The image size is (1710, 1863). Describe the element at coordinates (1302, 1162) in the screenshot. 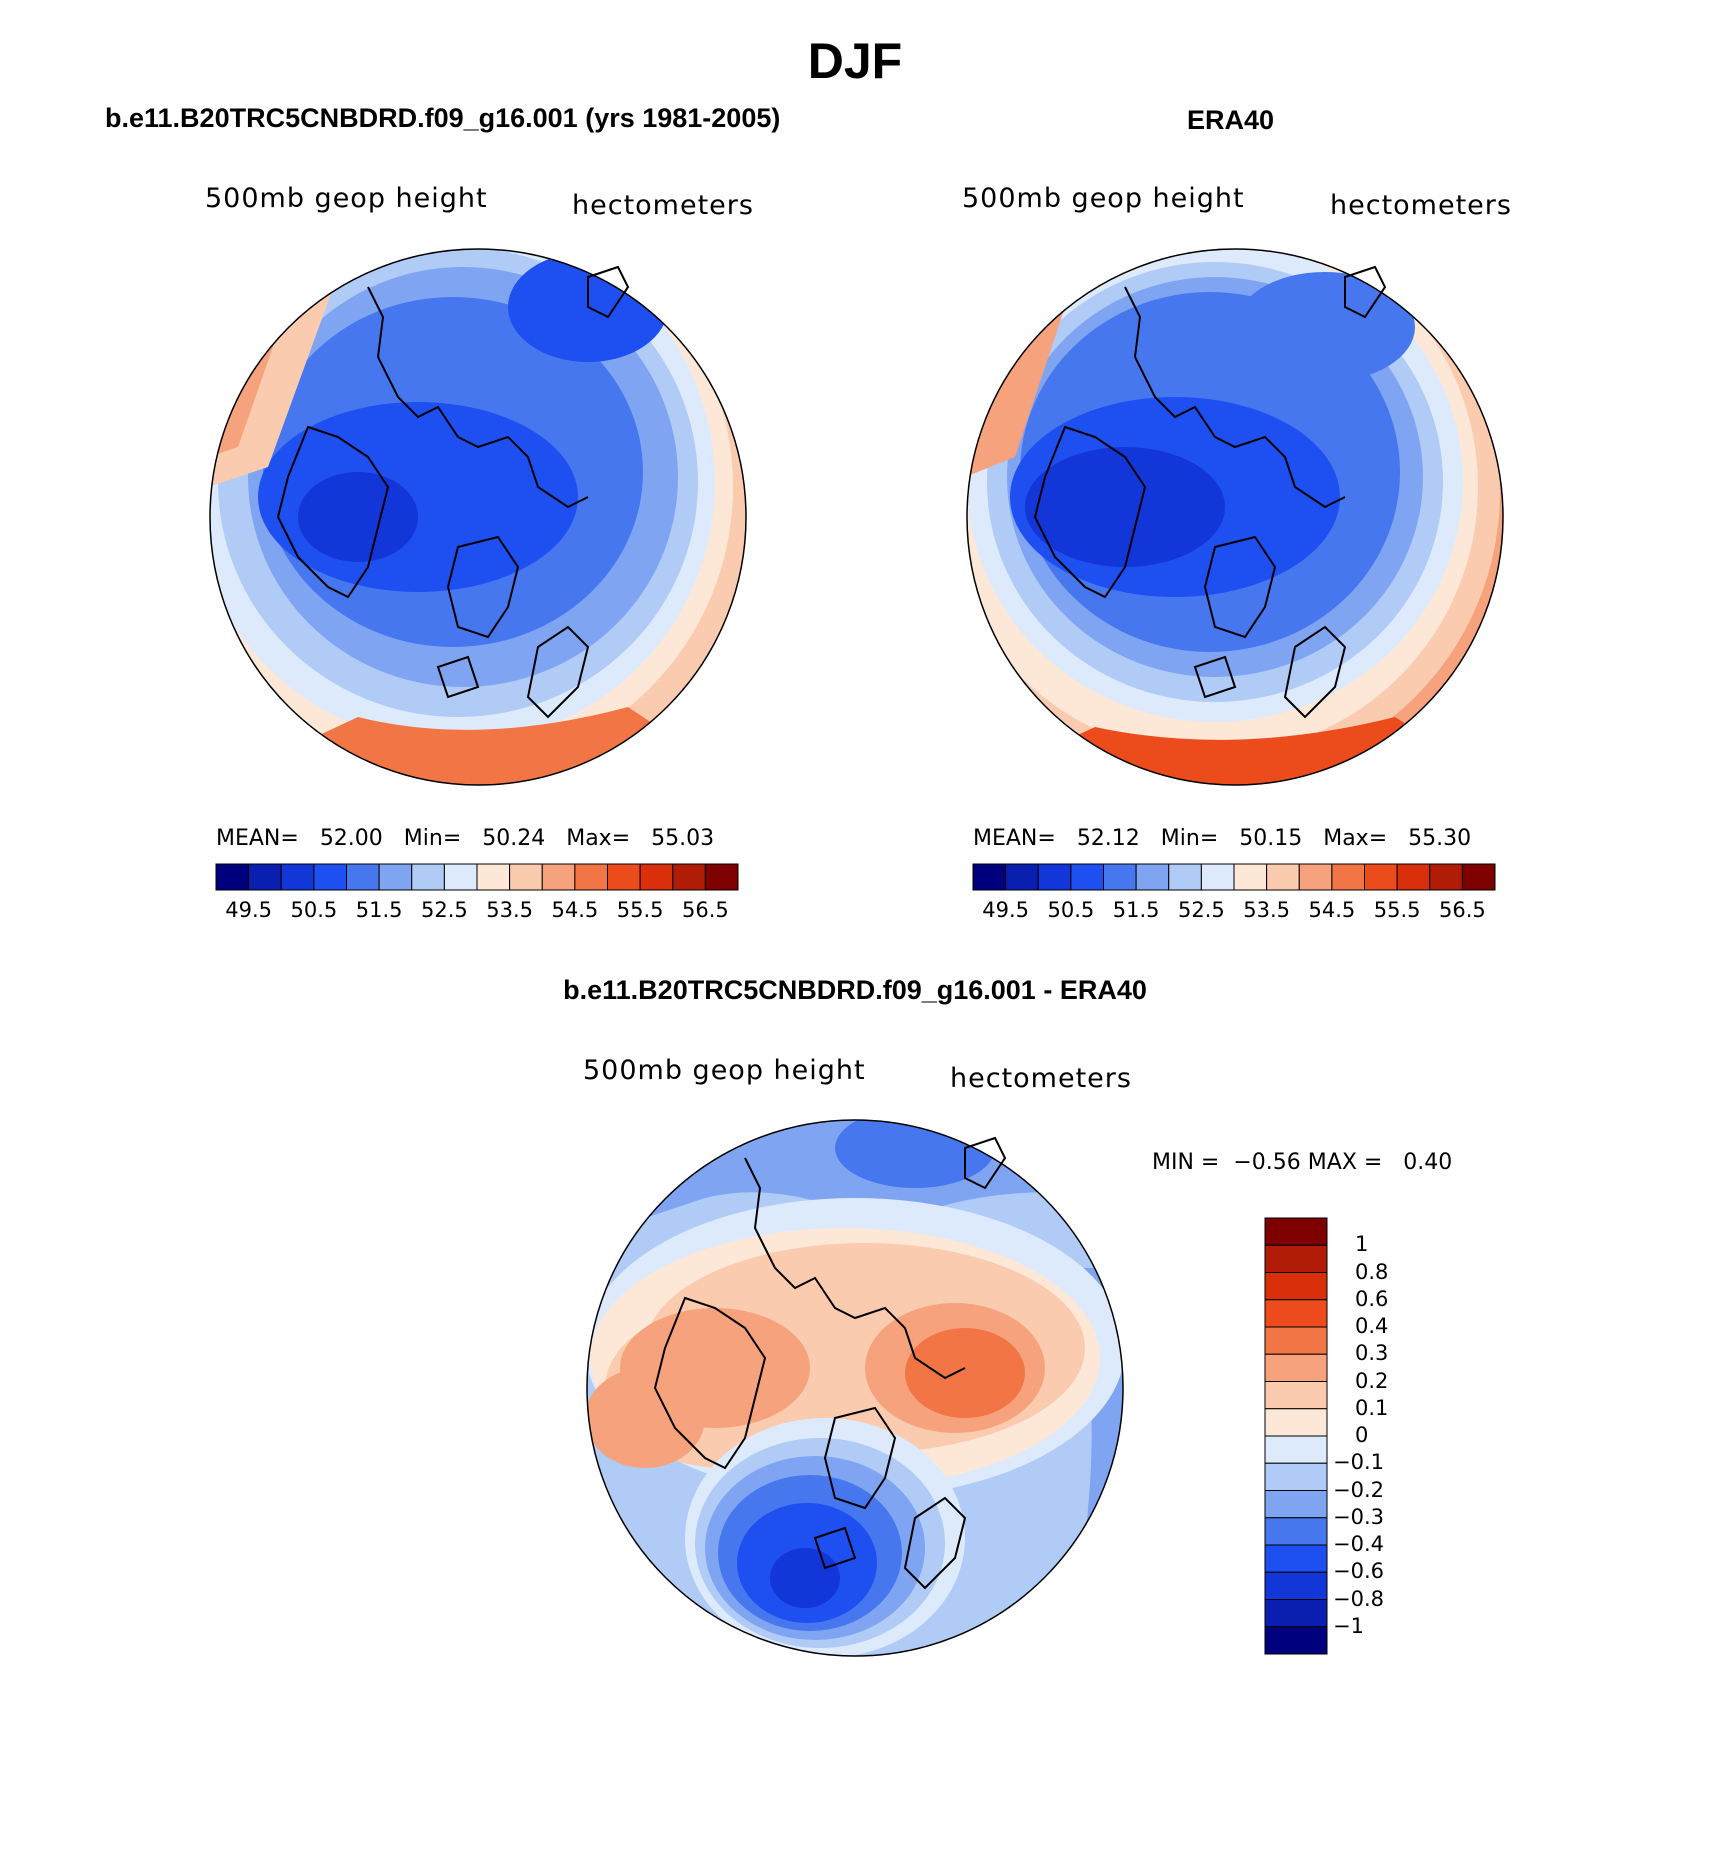

I see `diff-stats: MIN = −0.56 MAX = 0.40` at that location.